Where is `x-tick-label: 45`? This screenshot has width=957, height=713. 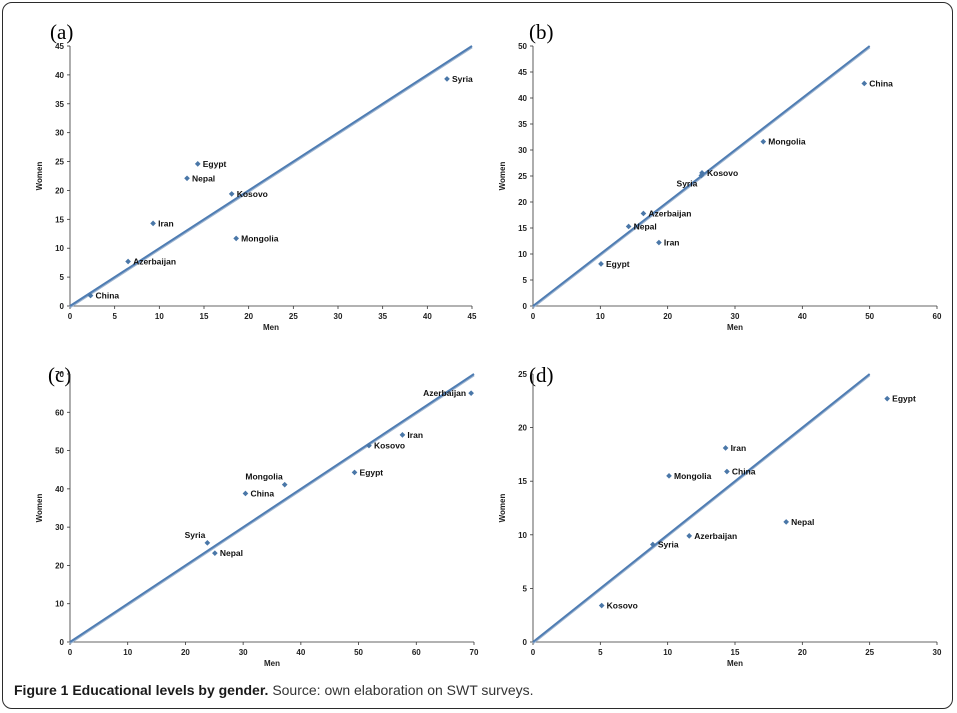
x-tick-label: 45 is located at coordinates (472, 316).